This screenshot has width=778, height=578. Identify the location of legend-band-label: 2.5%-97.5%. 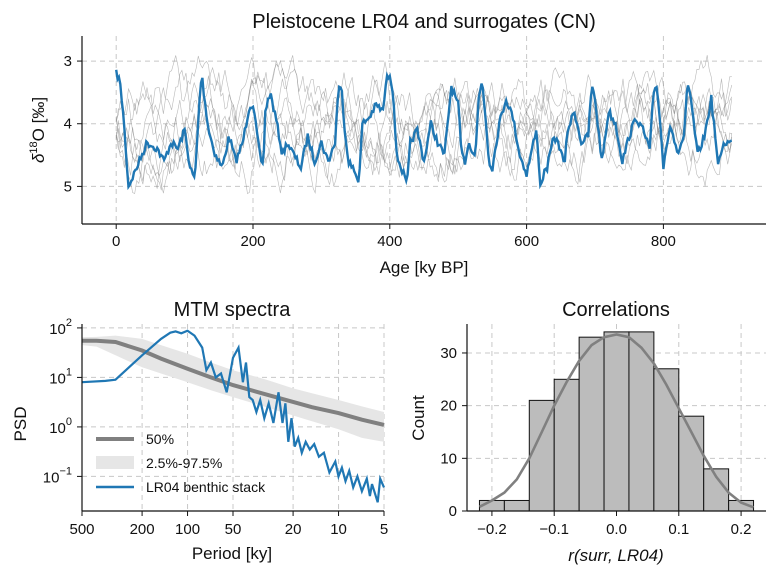
(184, 463).